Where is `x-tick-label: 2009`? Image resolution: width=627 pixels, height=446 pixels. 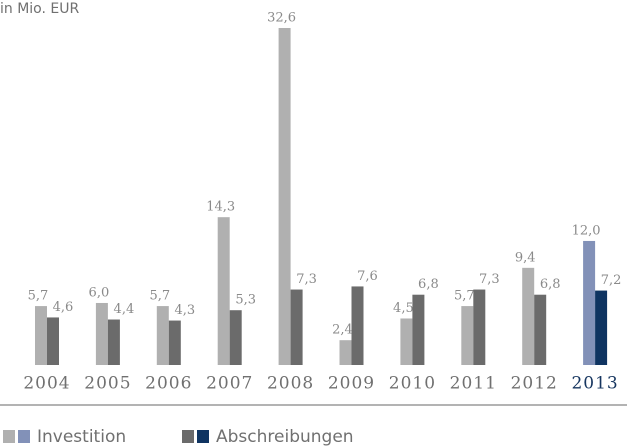 x-tick-label: 2009 is located at coordinates (351, 384).